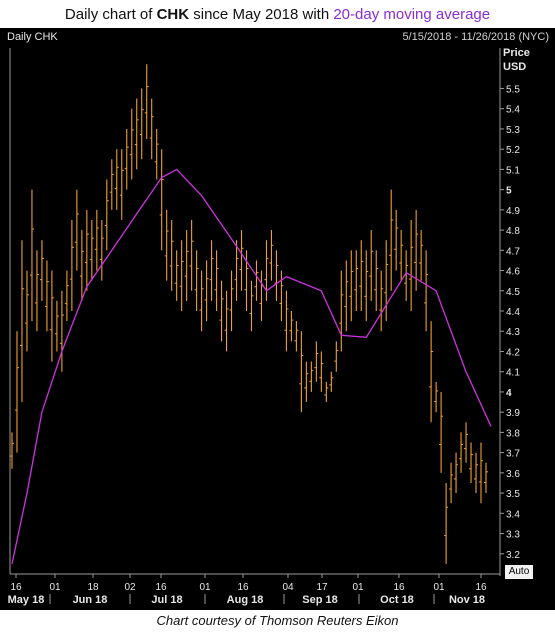  What do you see at coordinates (412, 14) in the screenshot?
I see `title-moving-average: 20-day moving average` at bounding box center [412, 14].